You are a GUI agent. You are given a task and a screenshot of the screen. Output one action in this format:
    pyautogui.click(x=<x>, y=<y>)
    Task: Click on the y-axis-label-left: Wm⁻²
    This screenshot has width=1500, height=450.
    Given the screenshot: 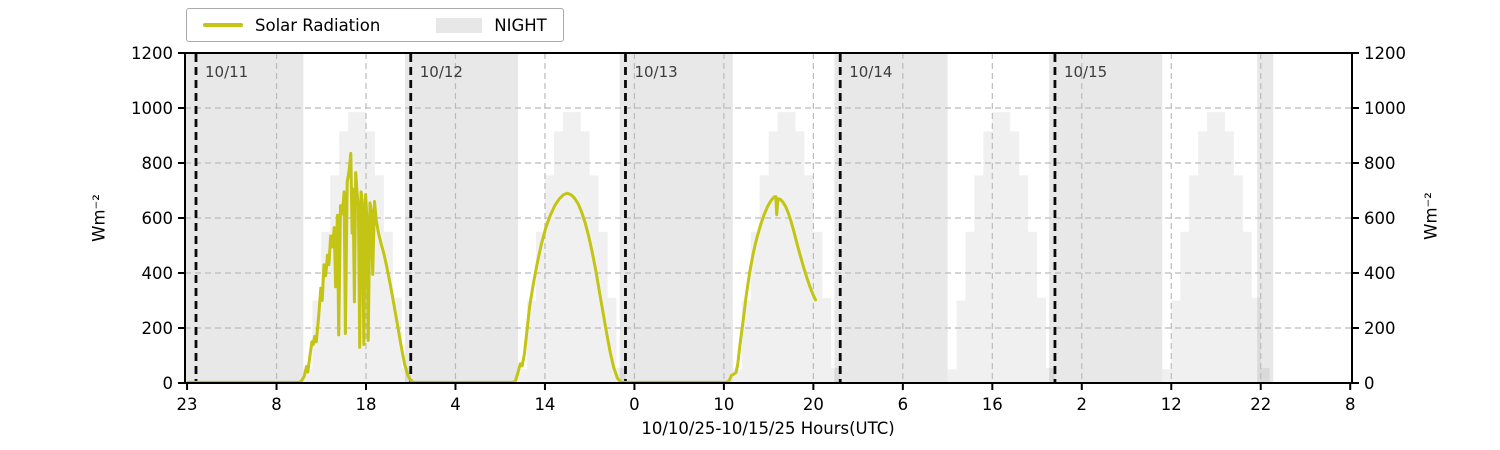 What is the action you would take?
    pyautogui.click(x=99, y=218)
    